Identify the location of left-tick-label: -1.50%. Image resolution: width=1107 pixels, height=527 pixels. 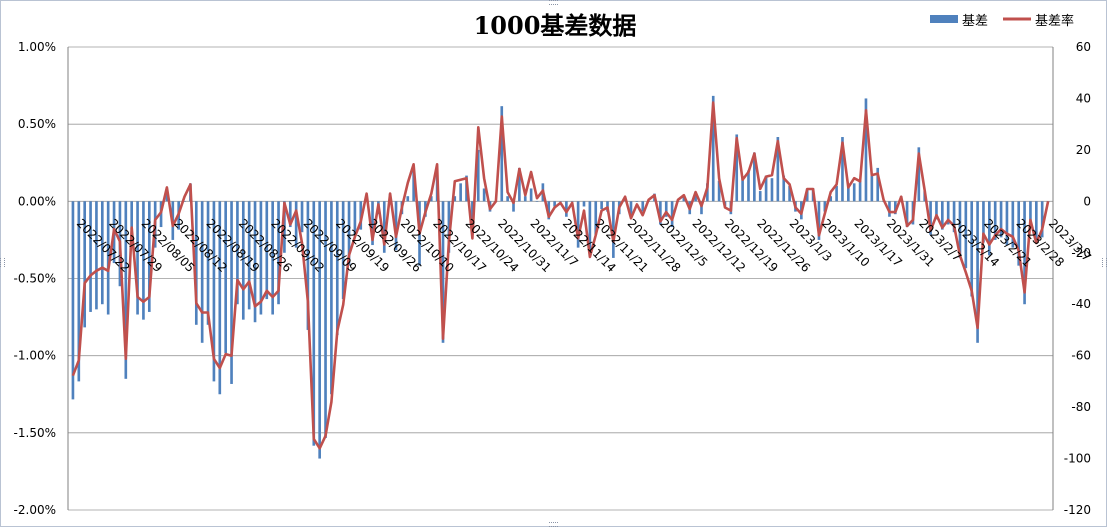
(35, 433).